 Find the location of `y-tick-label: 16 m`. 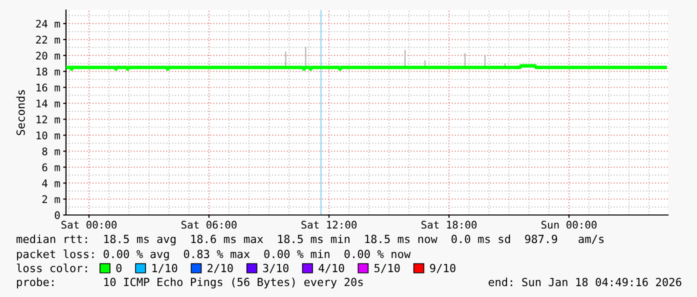

y-tick-label: 16 m is located at coordinates (48, 88).